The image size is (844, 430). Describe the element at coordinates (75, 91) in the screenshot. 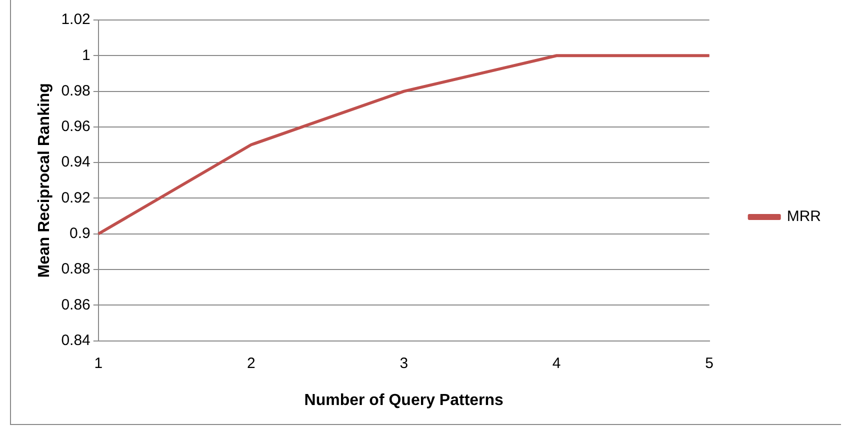

I see `y-tick-label: 0.98` at that location.